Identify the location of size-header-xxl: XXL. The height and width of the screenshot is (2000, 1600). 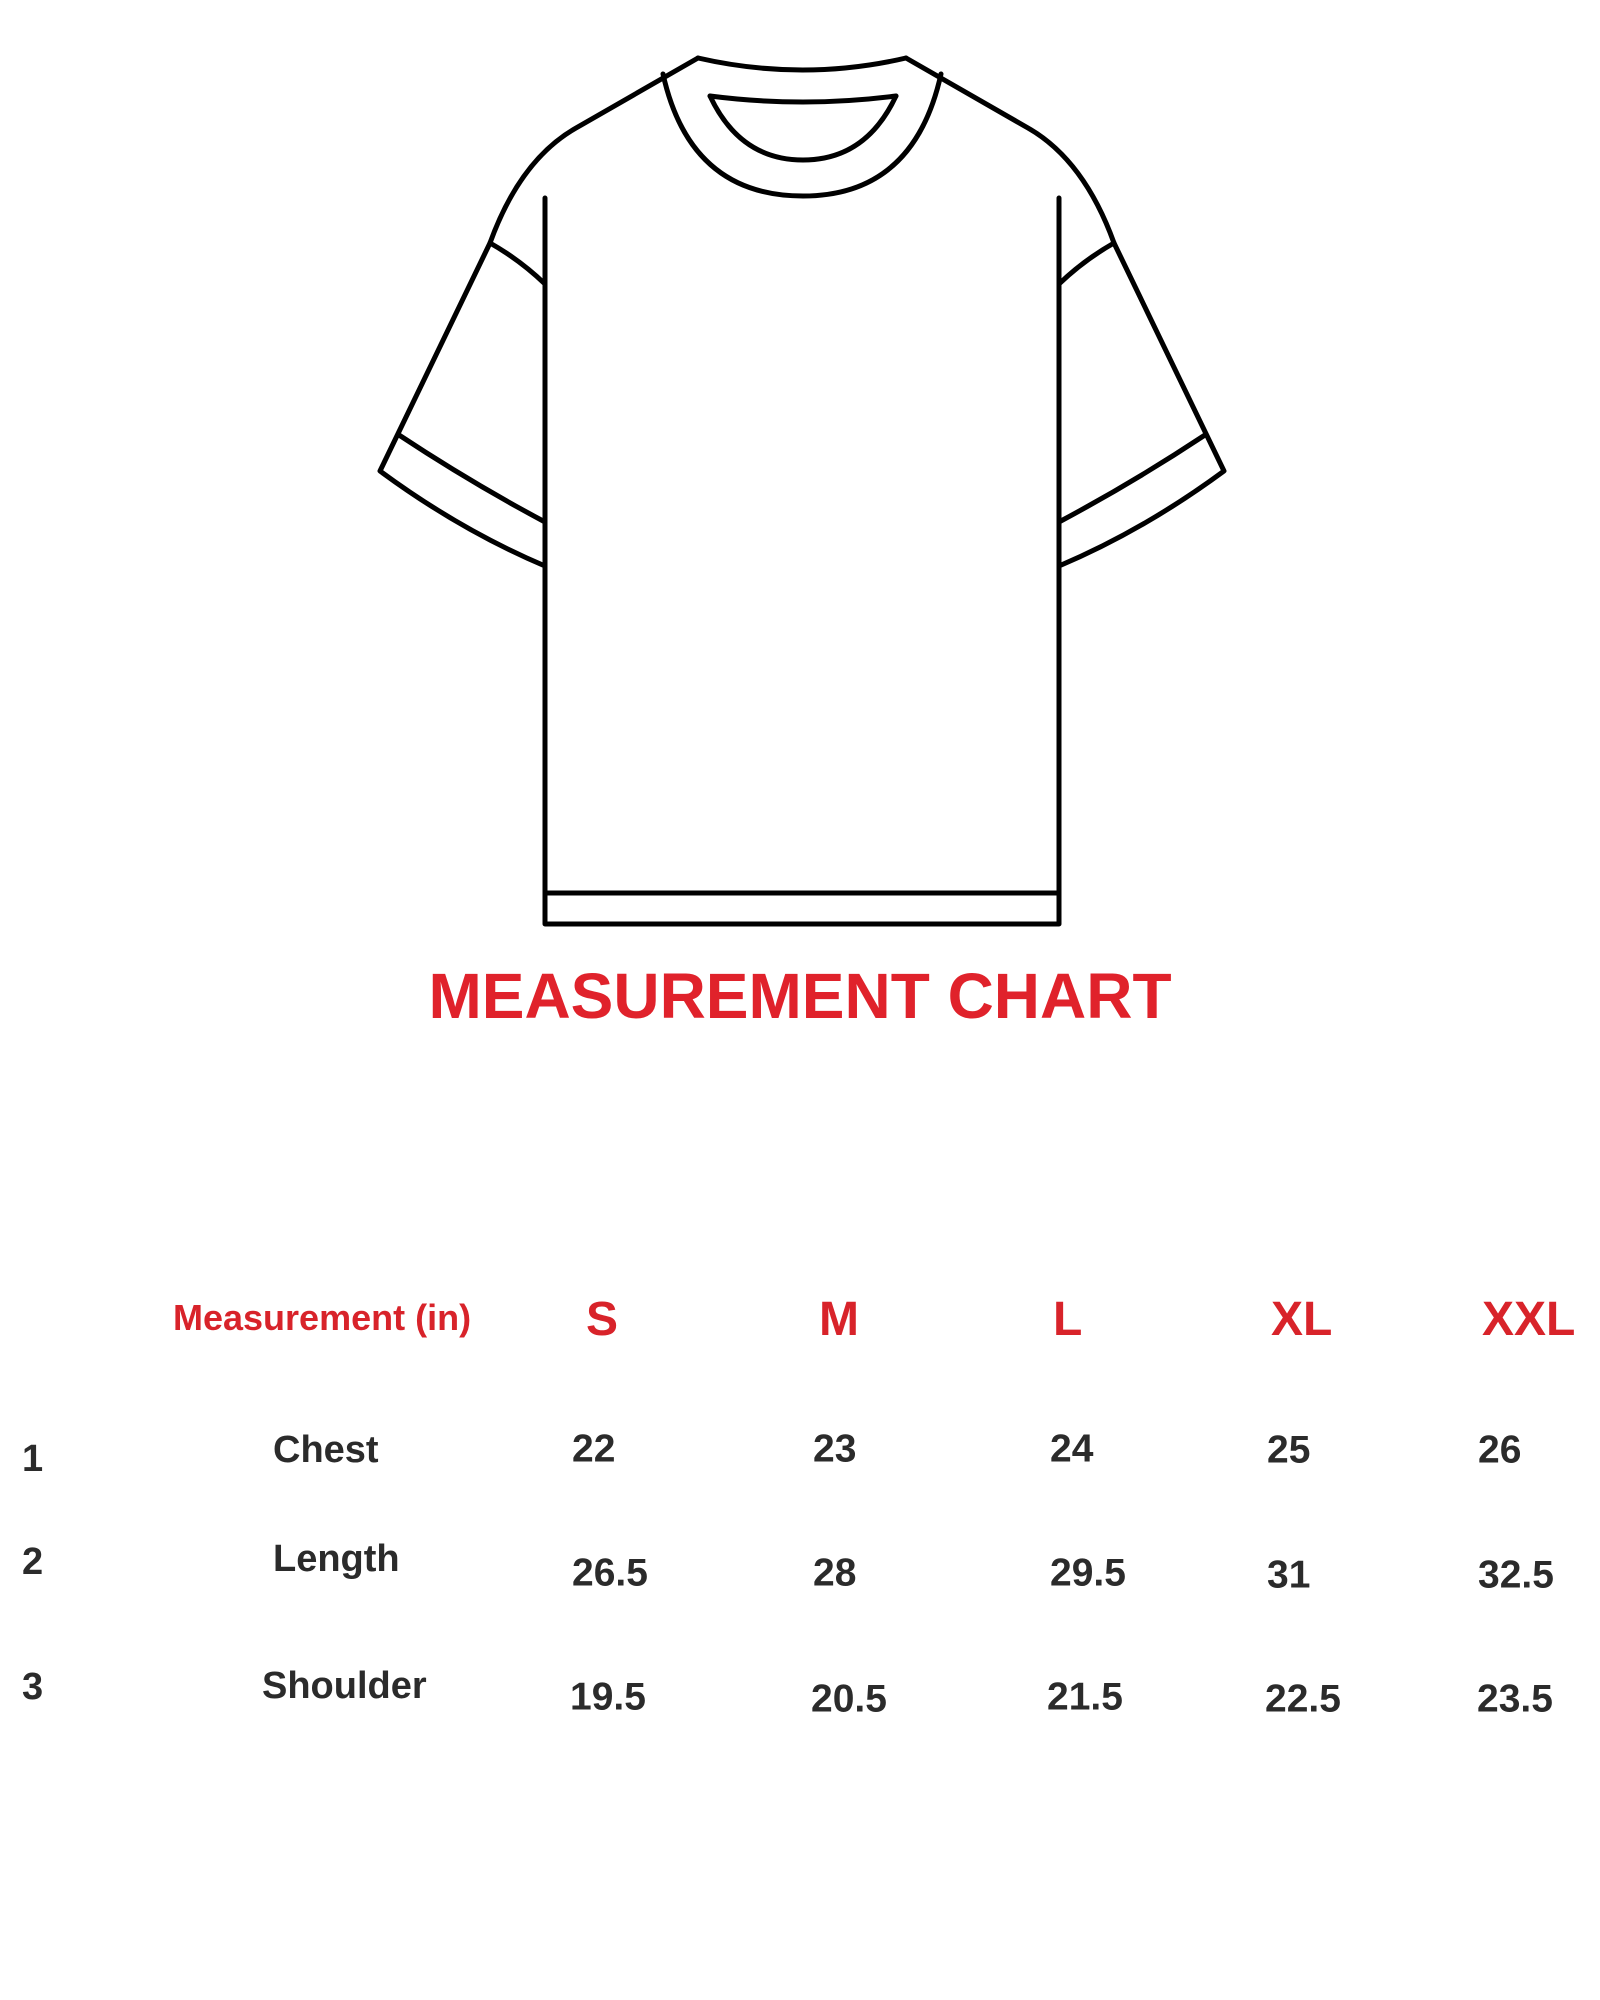
(1529, 1319).